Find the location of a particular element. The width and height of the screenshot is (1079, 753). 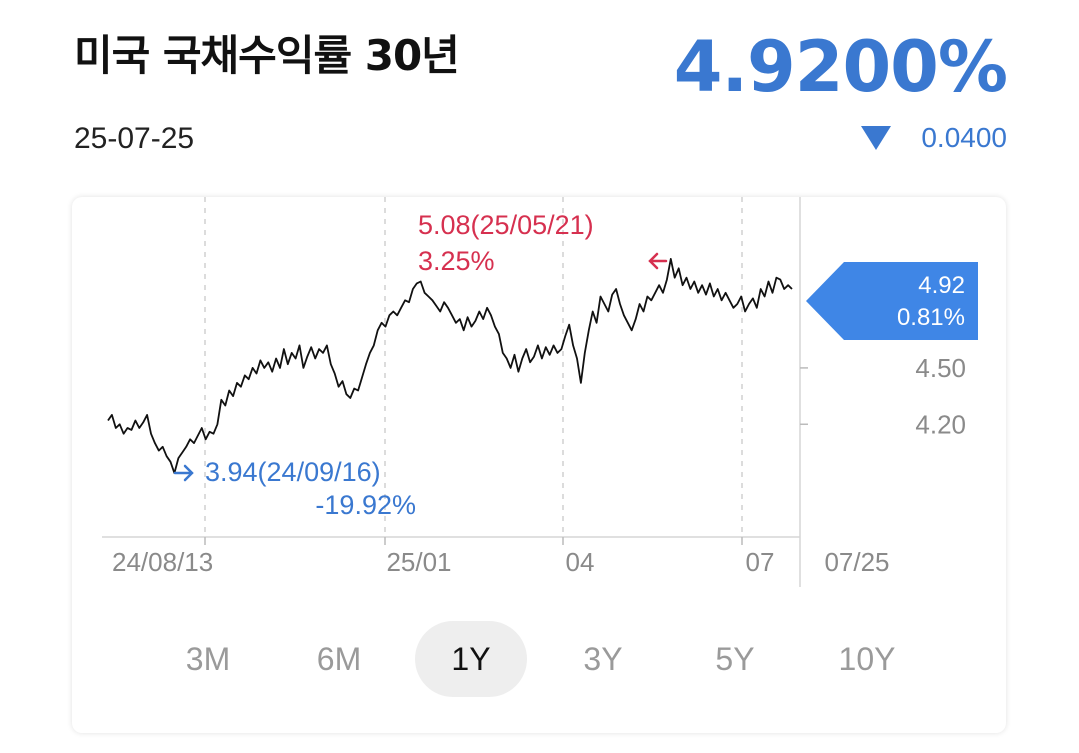

page-title: 미국 국채수익률 30년 is located at coordinates (267, 55).